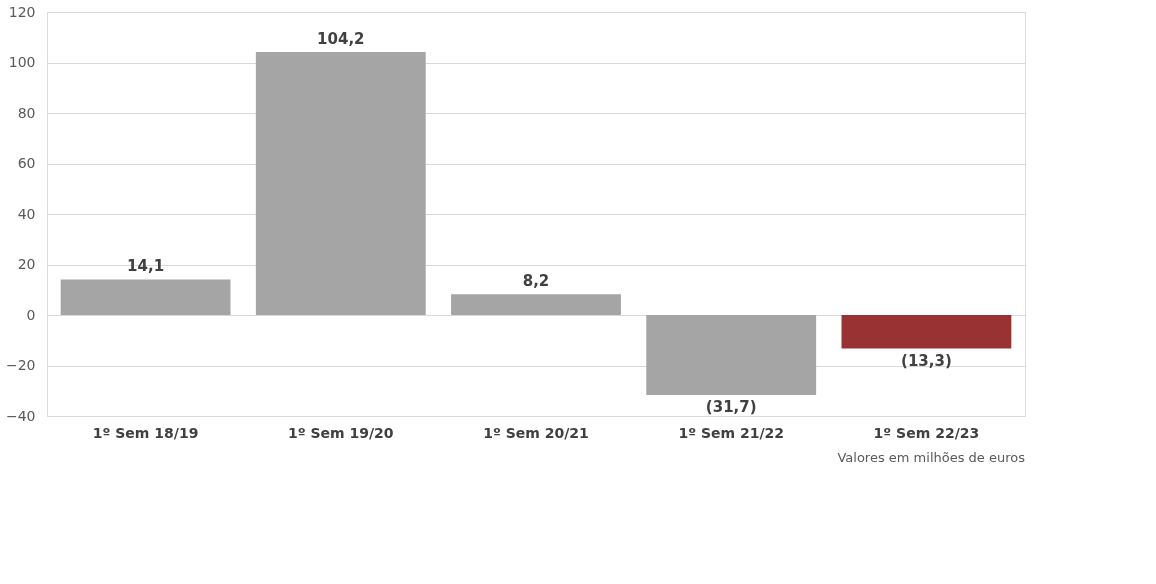 The image size is (1156, 584). I want to click on y-tick-label: 40, so click(26, 213).